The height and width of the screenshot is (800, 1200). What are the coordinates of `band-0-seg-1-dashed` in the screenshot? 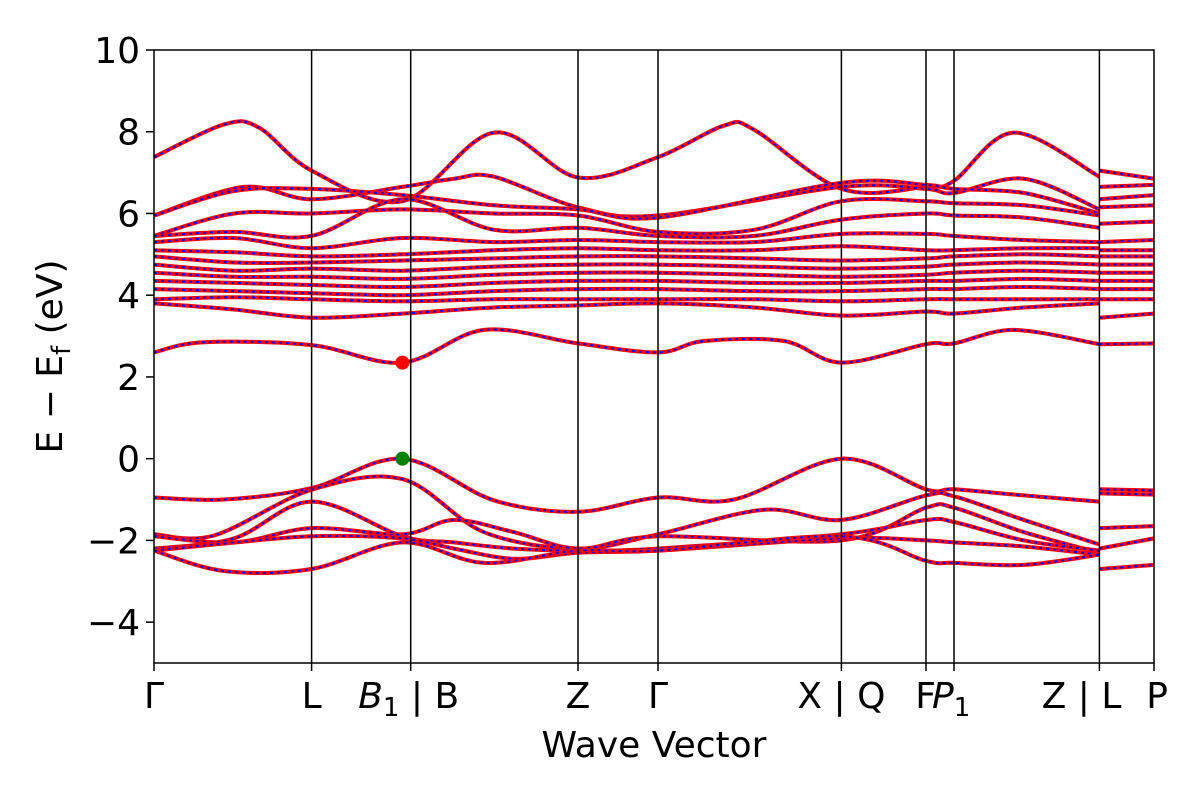 It's located at (1127, 490).